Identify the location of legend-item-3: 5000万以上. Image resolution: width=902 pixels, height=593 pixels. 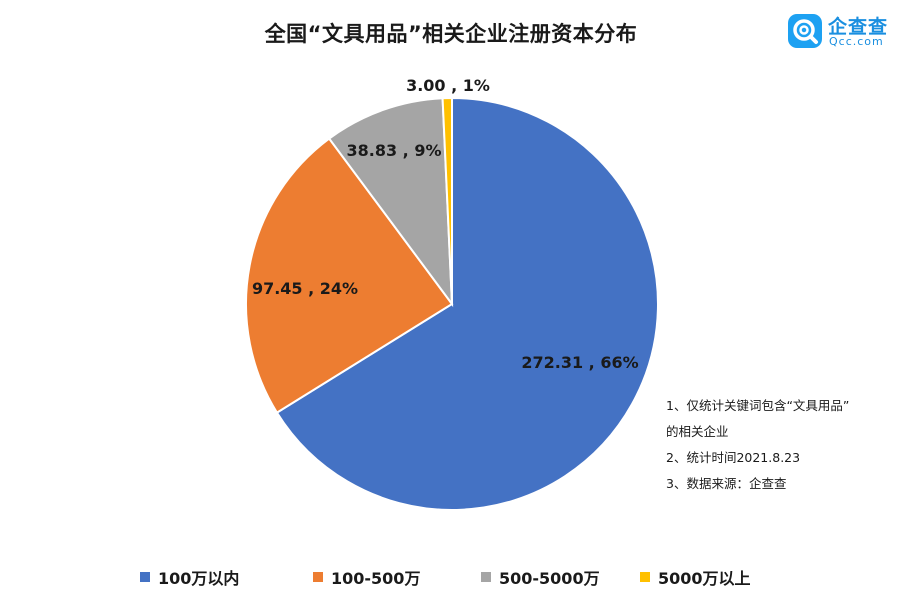
(695, 577).